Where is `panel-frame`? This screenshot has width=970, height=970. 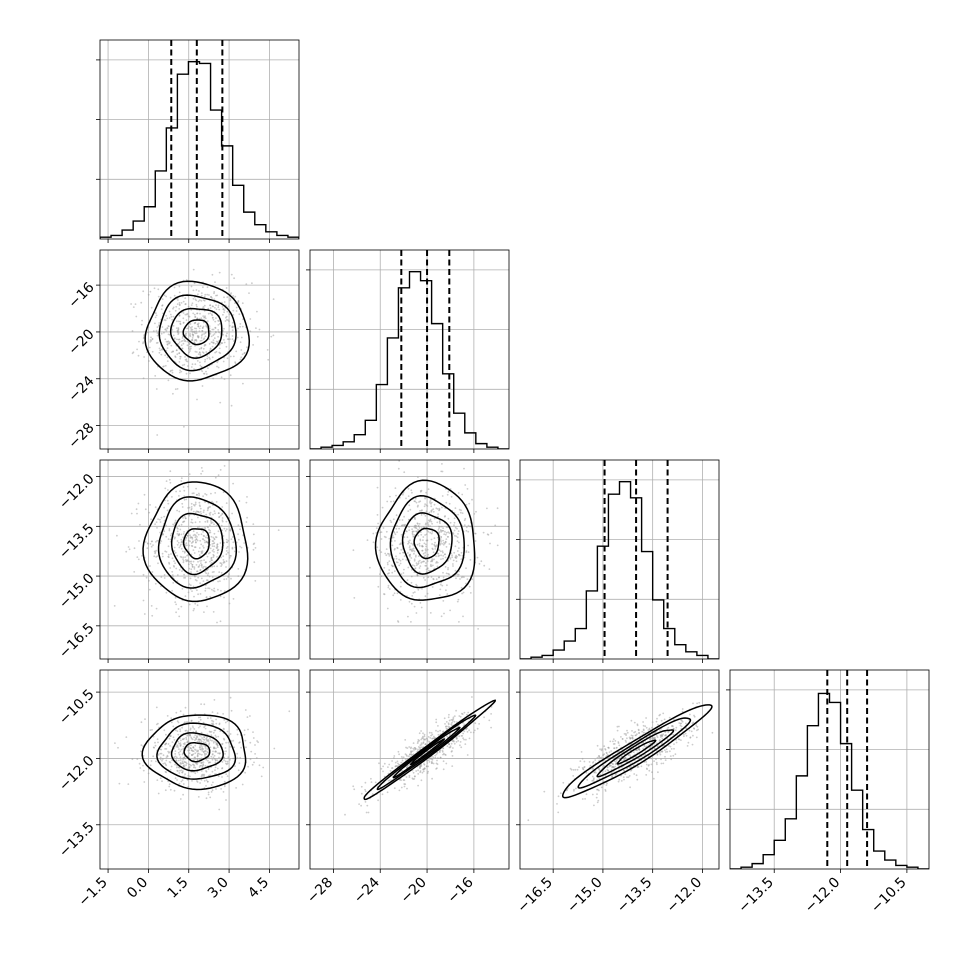 panel-frame is located at coordinates (829, 769).